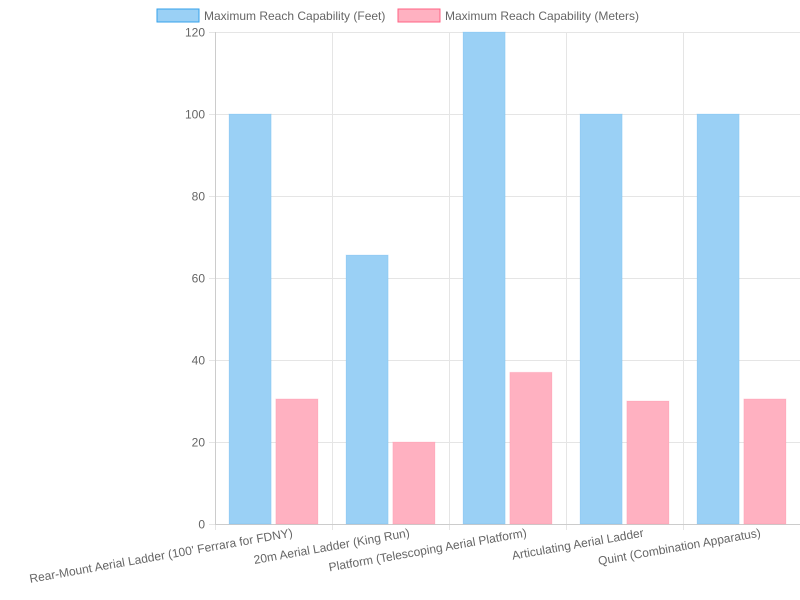  What do you see at coordinates (542, 16) in the screenshot?
I see `legend-label-meters: Maximum Reach Capability (Meters)` at bounding box center [542, 16].